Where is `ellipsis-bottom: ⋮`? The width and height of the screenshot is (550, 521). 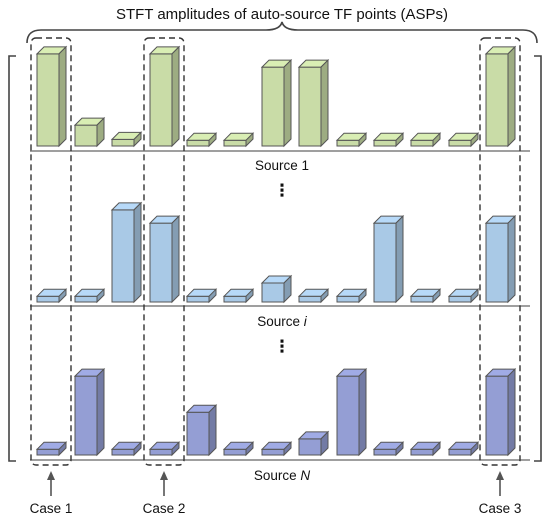 ellipsis-bottom: ⋮ is located at coordinates (282, 346).